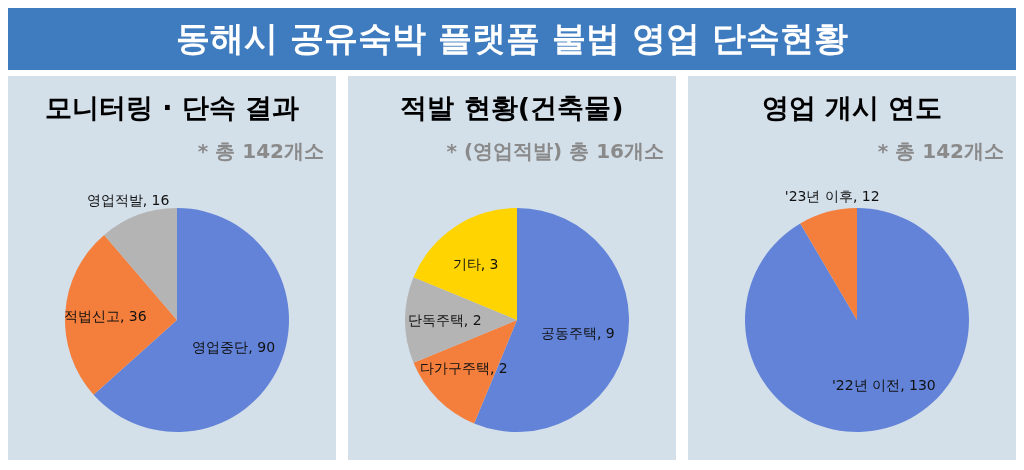 The height and width of the screenshot is (470, 1024). I want to click on chart-title: 모니터링 · 단속 결과, so click(172, 108).